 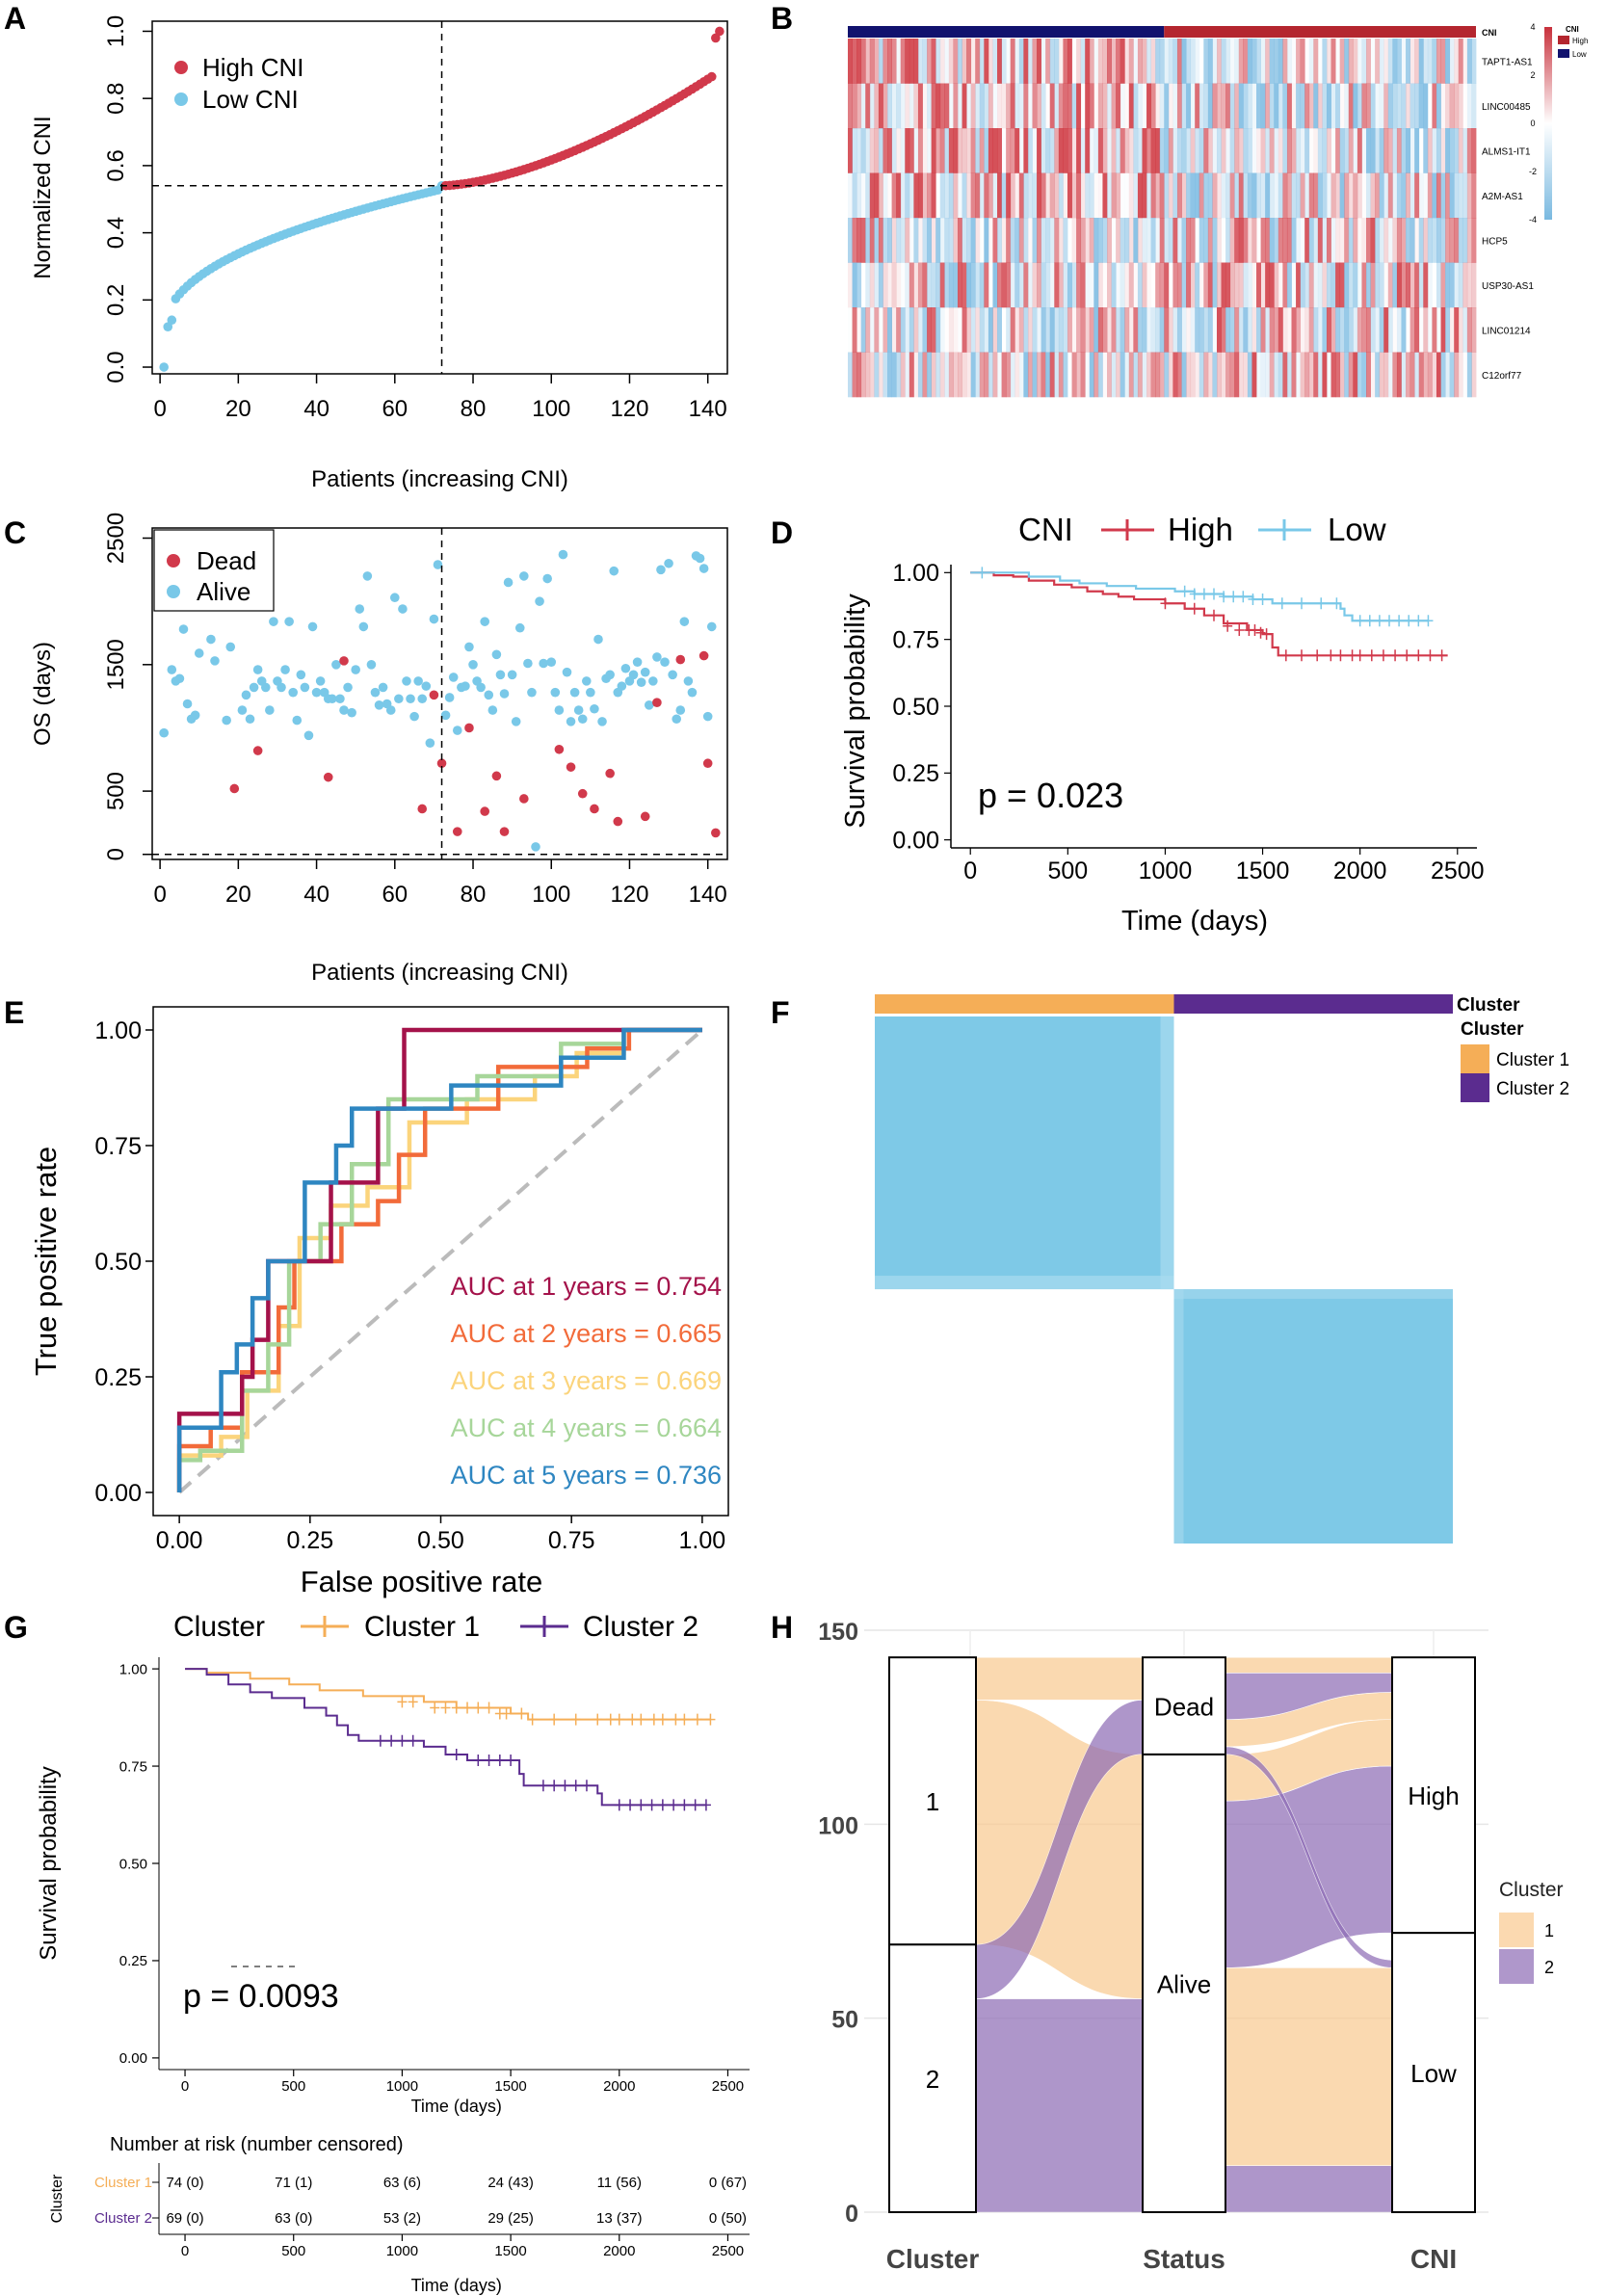 What do you see at coordinates (261, 1996) in the screenshot?
I see `p-value: p = 0.0093` at bounding box center [261, 1996].